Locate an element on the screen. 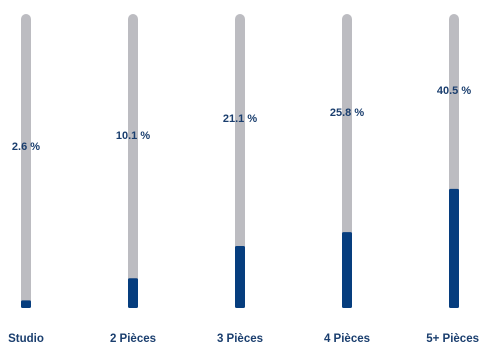  value-label-1: 10.1 % is located at coordinates (133, 136).